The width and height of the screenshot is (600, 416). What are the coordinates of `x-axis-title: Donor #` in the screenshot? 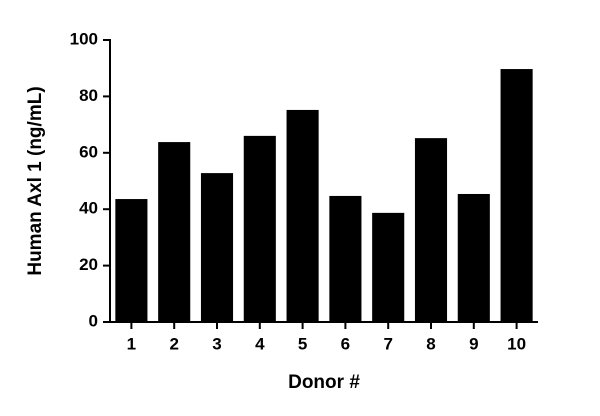 It's located at (324, 382).